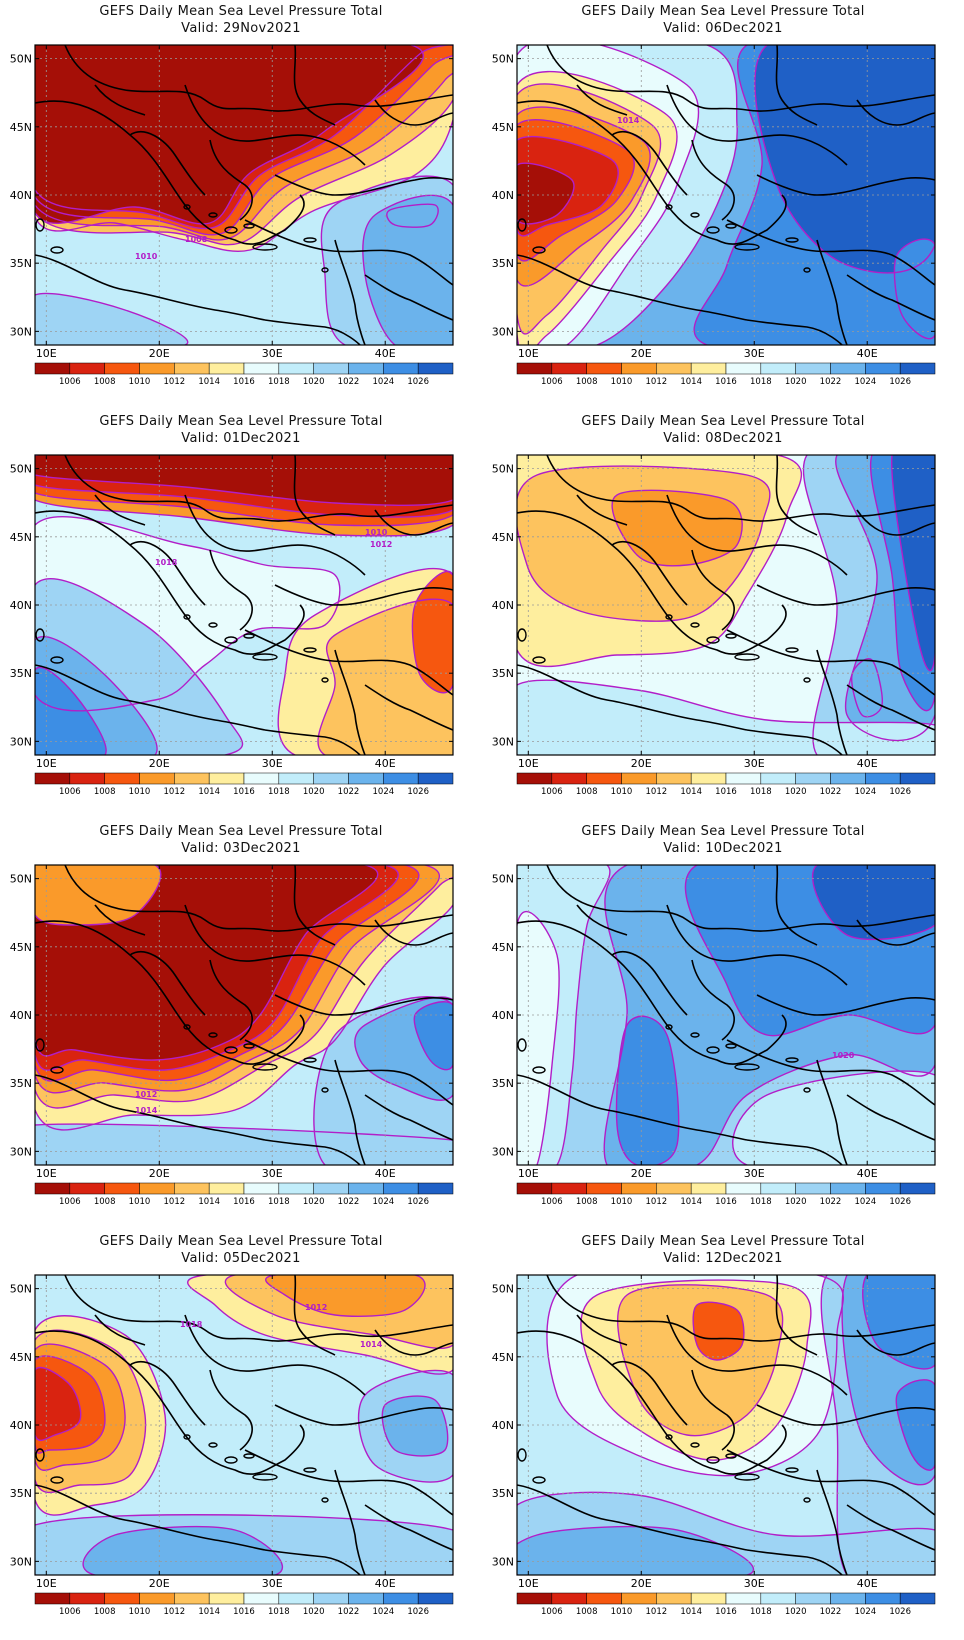 Image resolution: width=964 pixels, height=1640 pixels. Describe the element at coordinates (761, 792) in the screenshot. I see `colorbar-label: 1018` at that location.